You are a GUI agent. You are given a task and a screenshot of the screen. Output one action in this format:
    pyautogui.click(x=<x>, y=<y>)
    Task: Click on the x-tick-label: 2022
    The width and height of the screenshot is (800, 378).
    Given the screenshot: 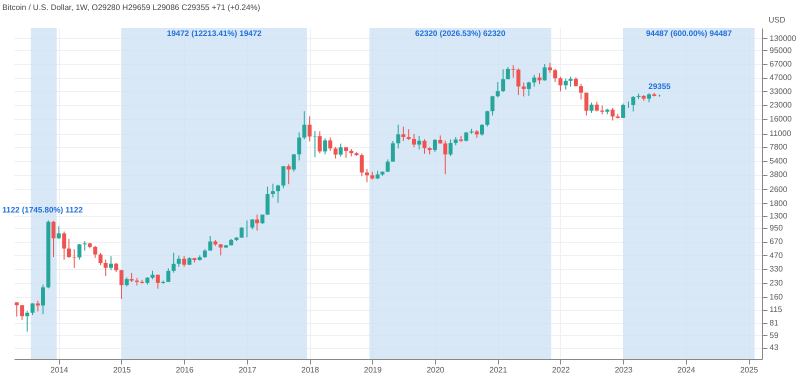 What is the action you would take?
    pyautogui.click(x=561, y=370)
    